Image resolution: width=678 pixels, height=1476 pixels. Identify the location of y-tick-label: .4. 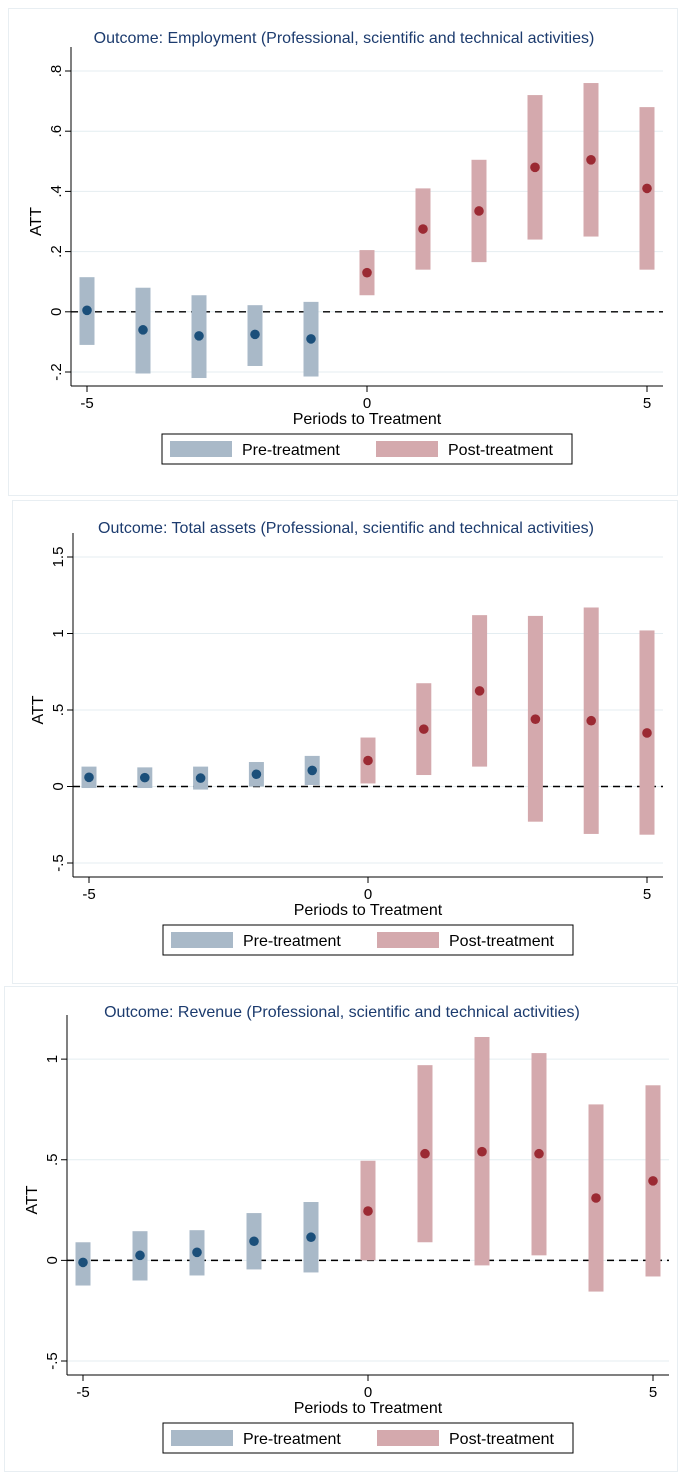
(56, 191).